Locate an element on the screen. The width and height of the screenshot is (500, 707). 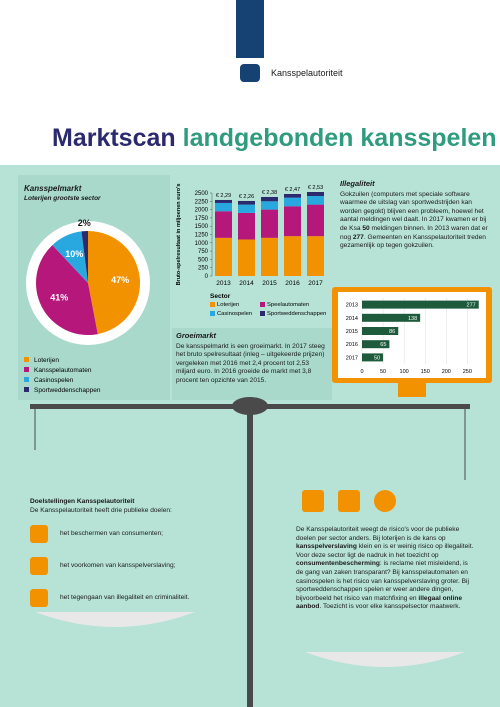
value-label: 86 is located at coordinates (392, 332).